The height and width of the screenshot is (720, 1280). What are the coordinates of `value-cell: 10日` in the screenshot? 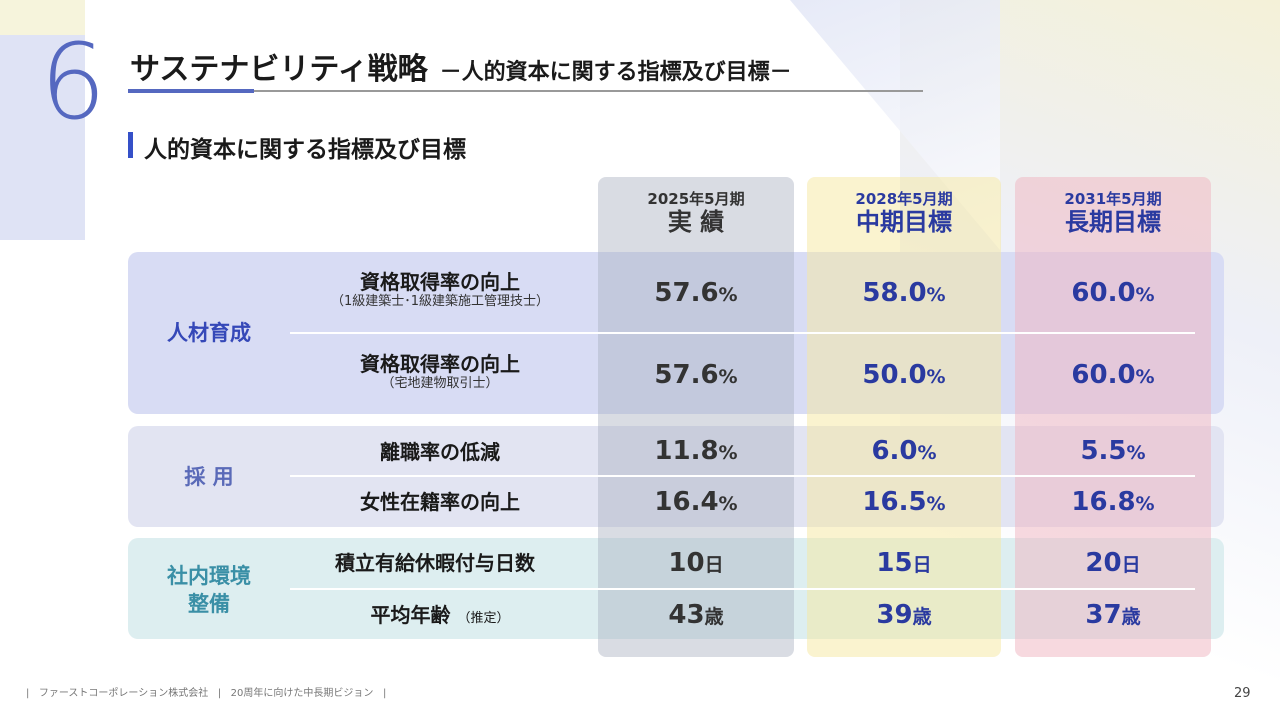 It's located at (696, 563).